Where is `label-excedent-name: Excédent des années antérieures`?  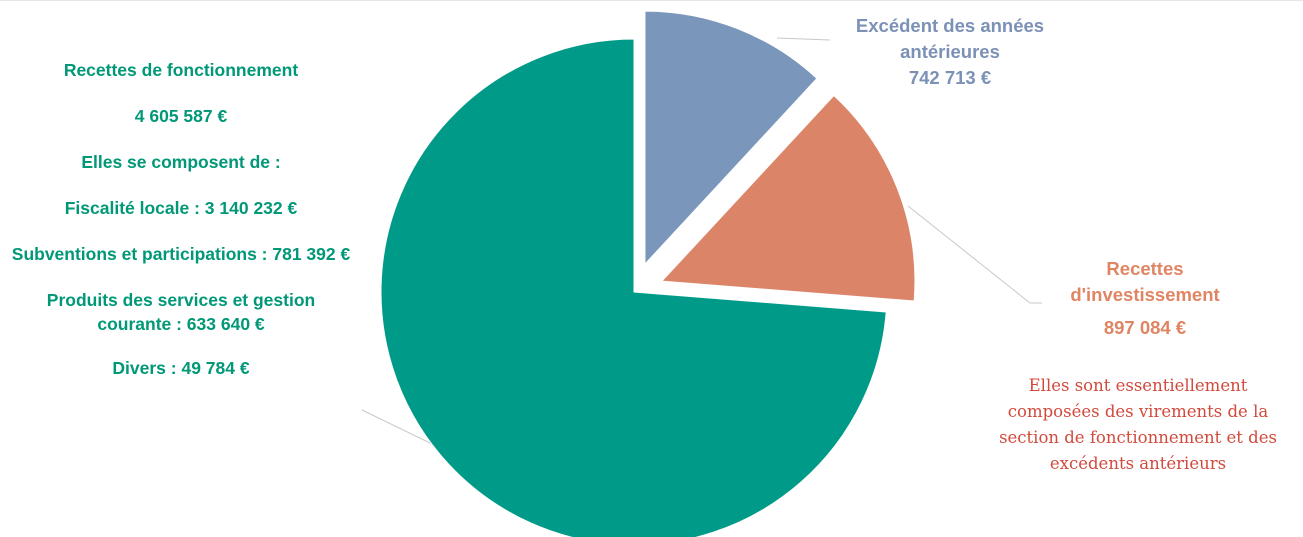 label-excedent-name: Excédent des années antérieures is located at coordinates (950, 38).